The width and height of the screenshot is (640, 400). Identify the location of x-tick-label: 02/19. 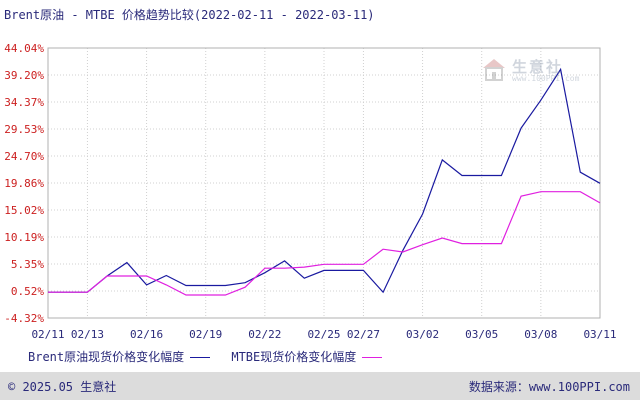
(205, 334).